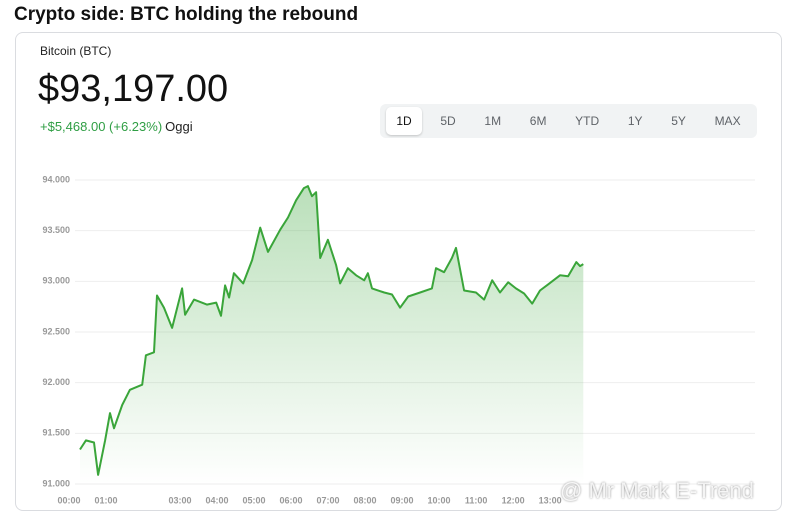  I want to click on range-button: 1Y, so click(635, 121).